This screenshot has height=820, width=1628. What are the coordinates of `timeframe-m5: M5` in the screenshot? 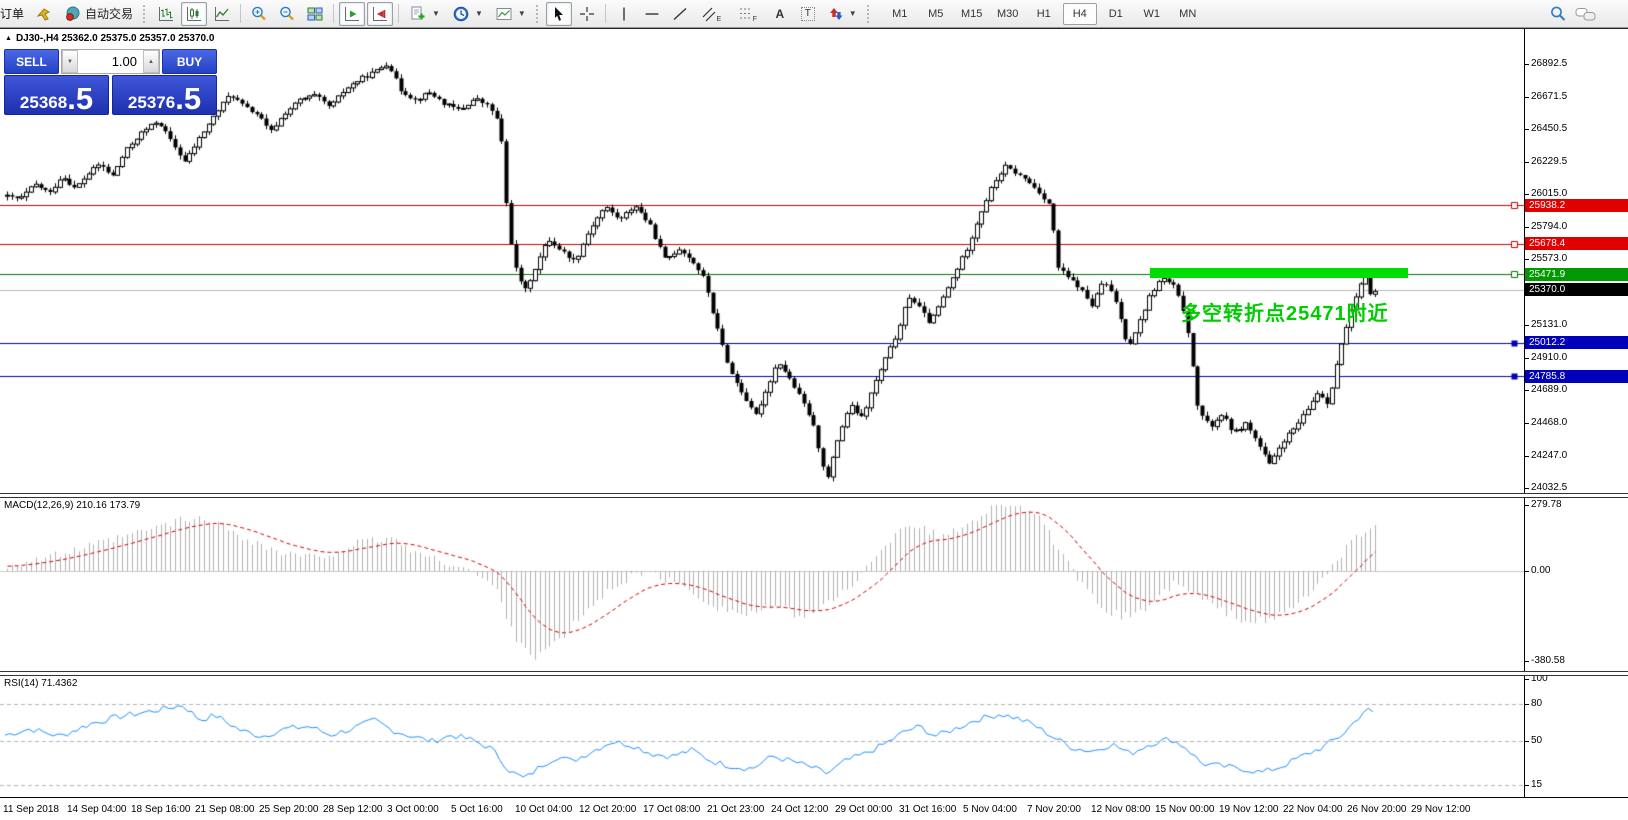 It's located at (936, 13).